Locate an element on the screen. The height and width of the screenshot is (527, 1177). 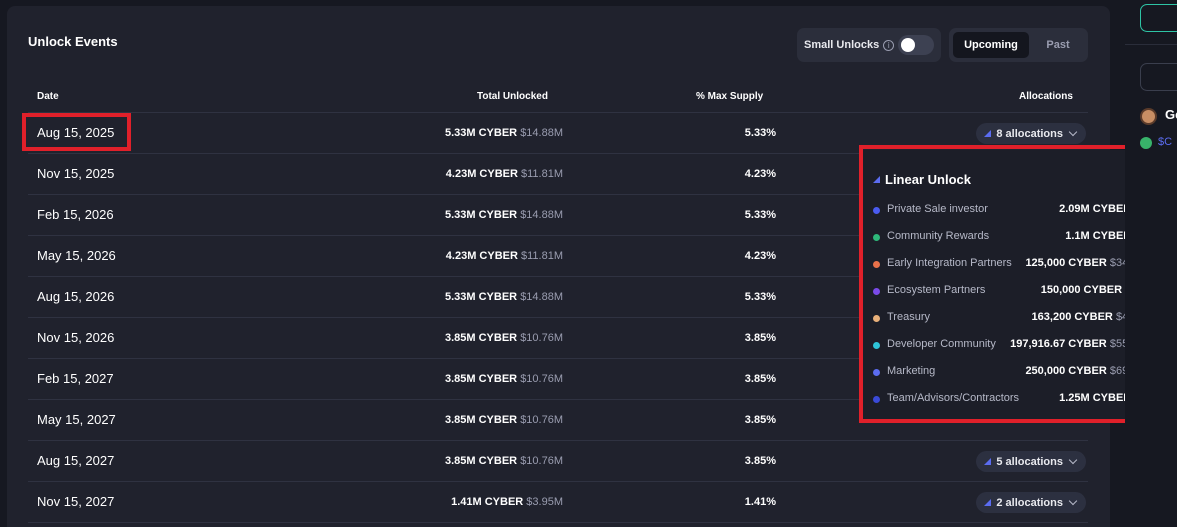
column-header-date: Date is located at coordinates (48, 96).